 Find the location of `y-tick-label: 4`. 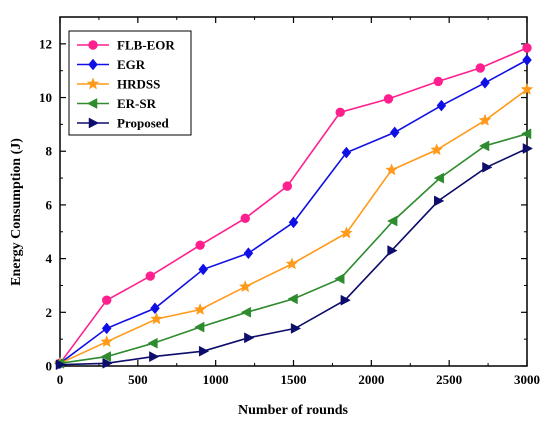

y-tick-label: 4 is located at coordinates (49, 258).